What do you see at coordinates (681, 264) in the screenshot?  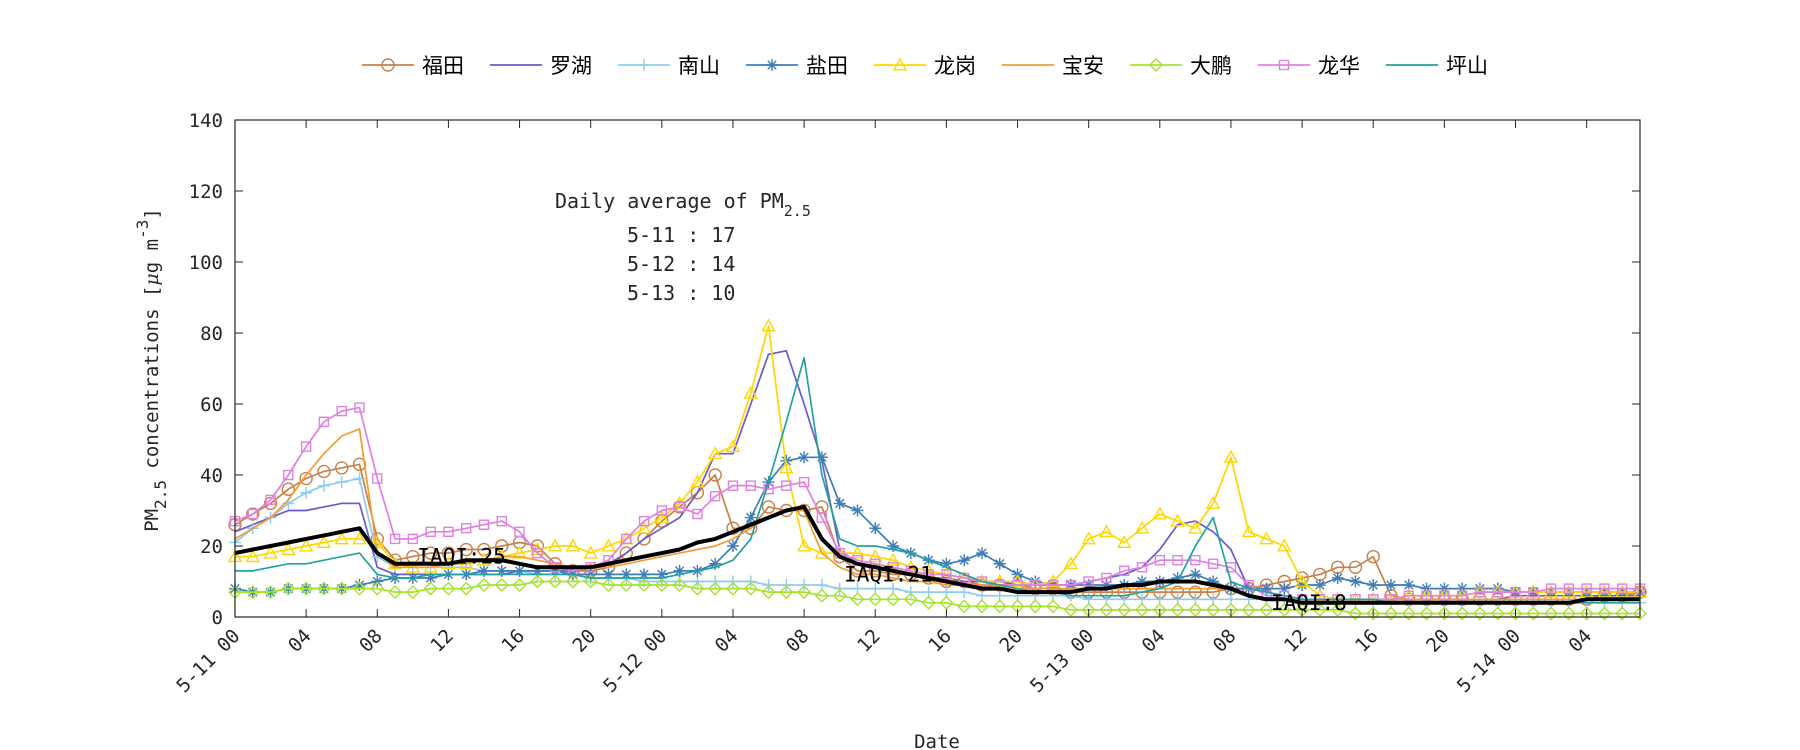 I see `daily-average-line-2: 5-12 : 14` at bounding box center [681, 264].